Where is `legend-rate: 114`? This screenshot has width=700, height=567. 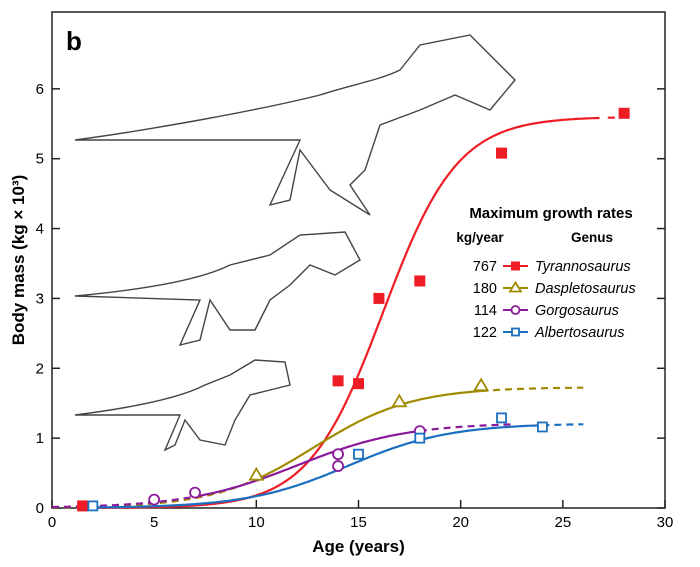
legend-rate: 114 is located at coordinates (485, 311).